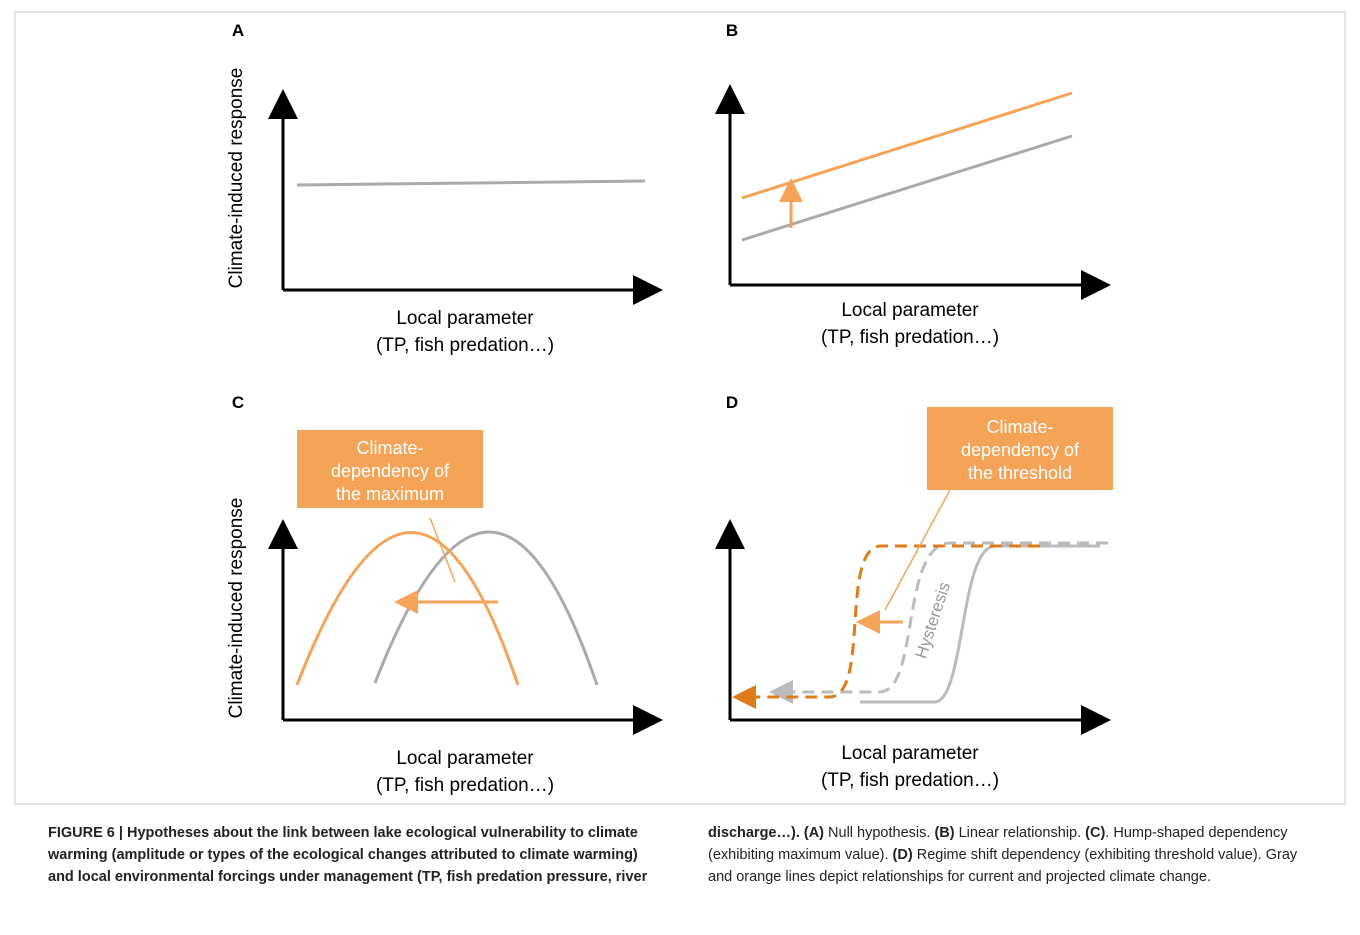  Describe the element at coordinates (732, 402) in the screenshot. I see `panel-letter: D` at that location.